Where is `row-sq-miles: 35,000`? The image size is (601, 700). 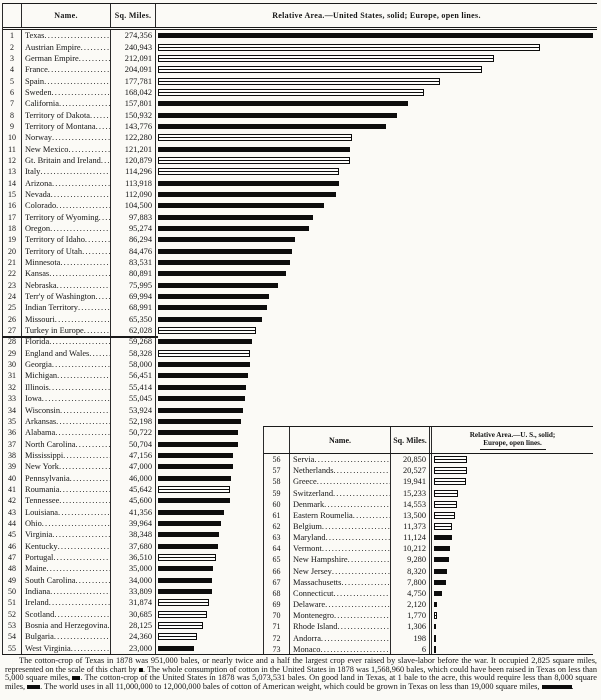 row-sq-miles: 35,000 is located at coordinates (133, 569).